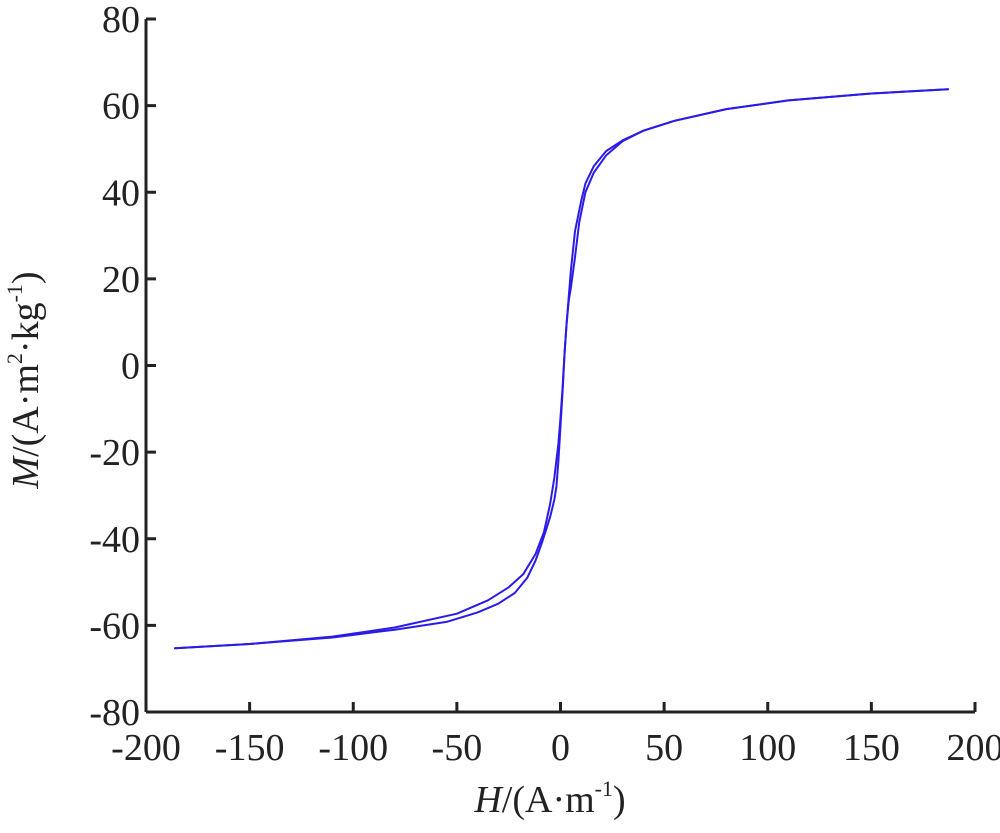  What do you see at coordinates (121, 20) in the screenshot?
I see `y-tick-label: 80` at bounding box center [121, 20].